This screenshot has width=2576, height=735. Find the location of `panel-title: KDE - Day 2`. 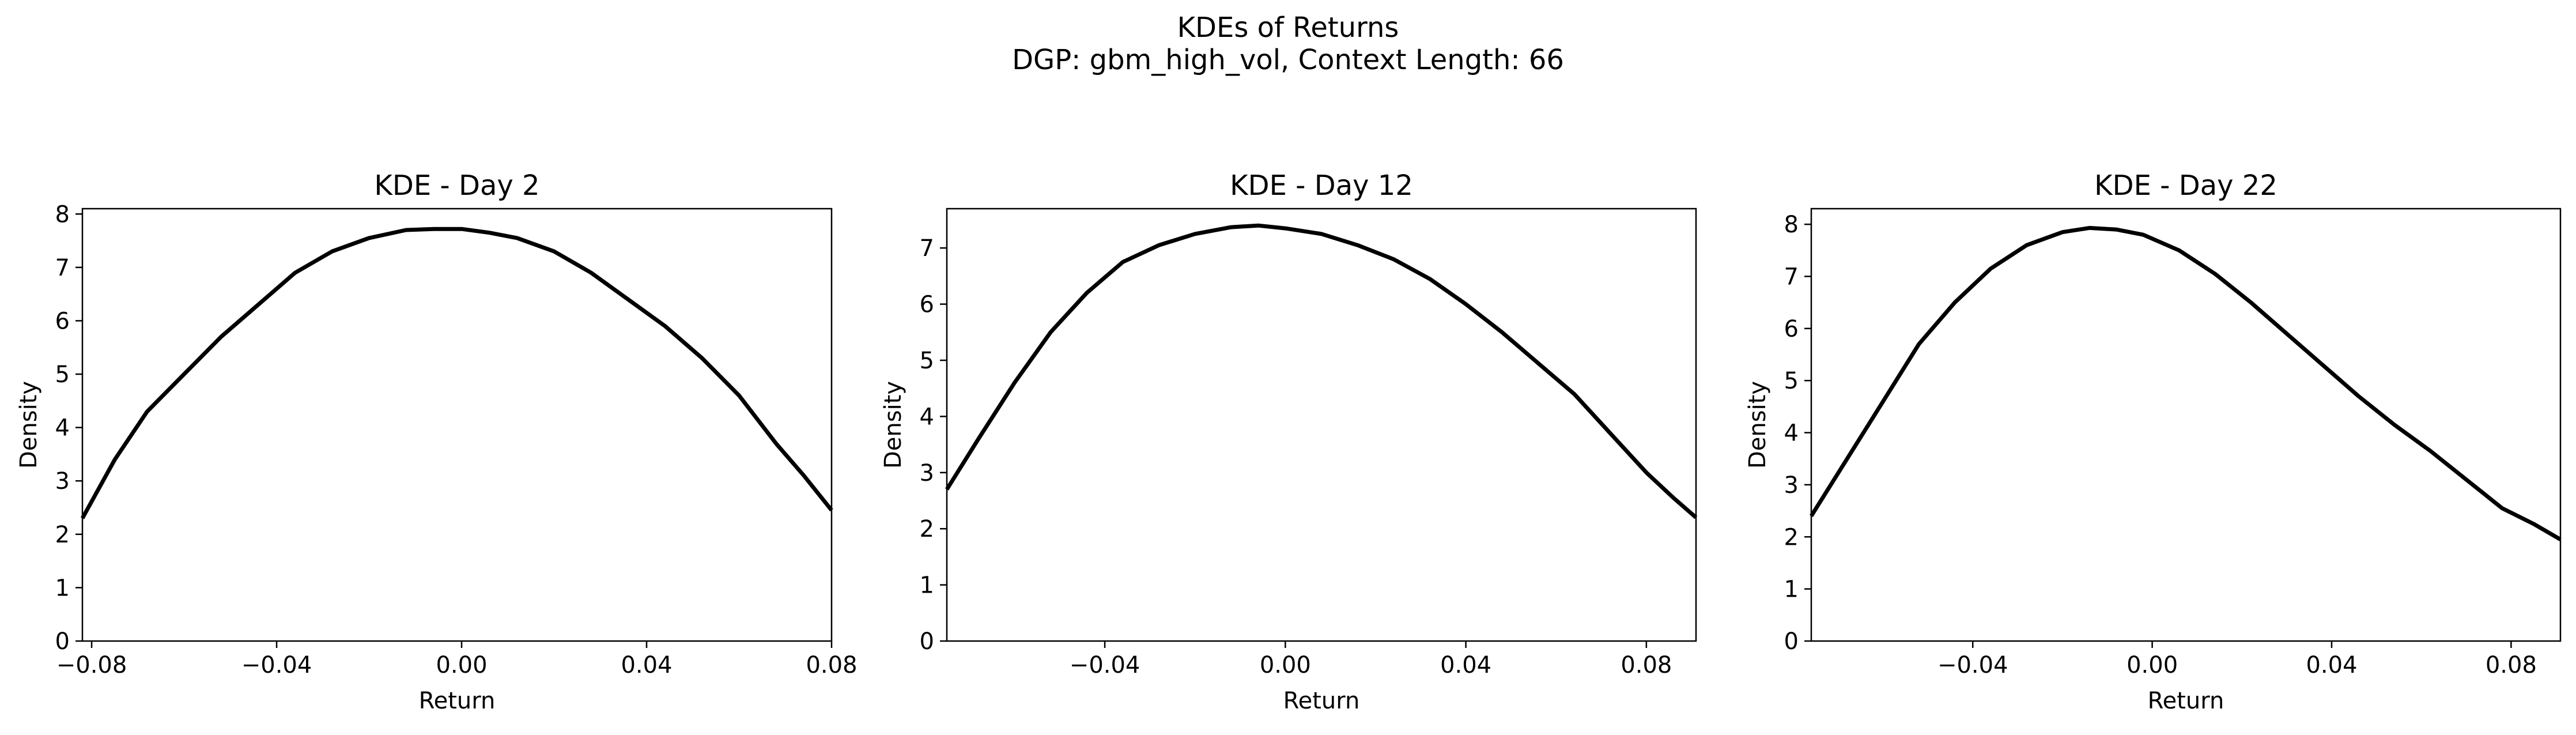

panel-title: KDE - Day 2 is located at coordinates (456, 185).